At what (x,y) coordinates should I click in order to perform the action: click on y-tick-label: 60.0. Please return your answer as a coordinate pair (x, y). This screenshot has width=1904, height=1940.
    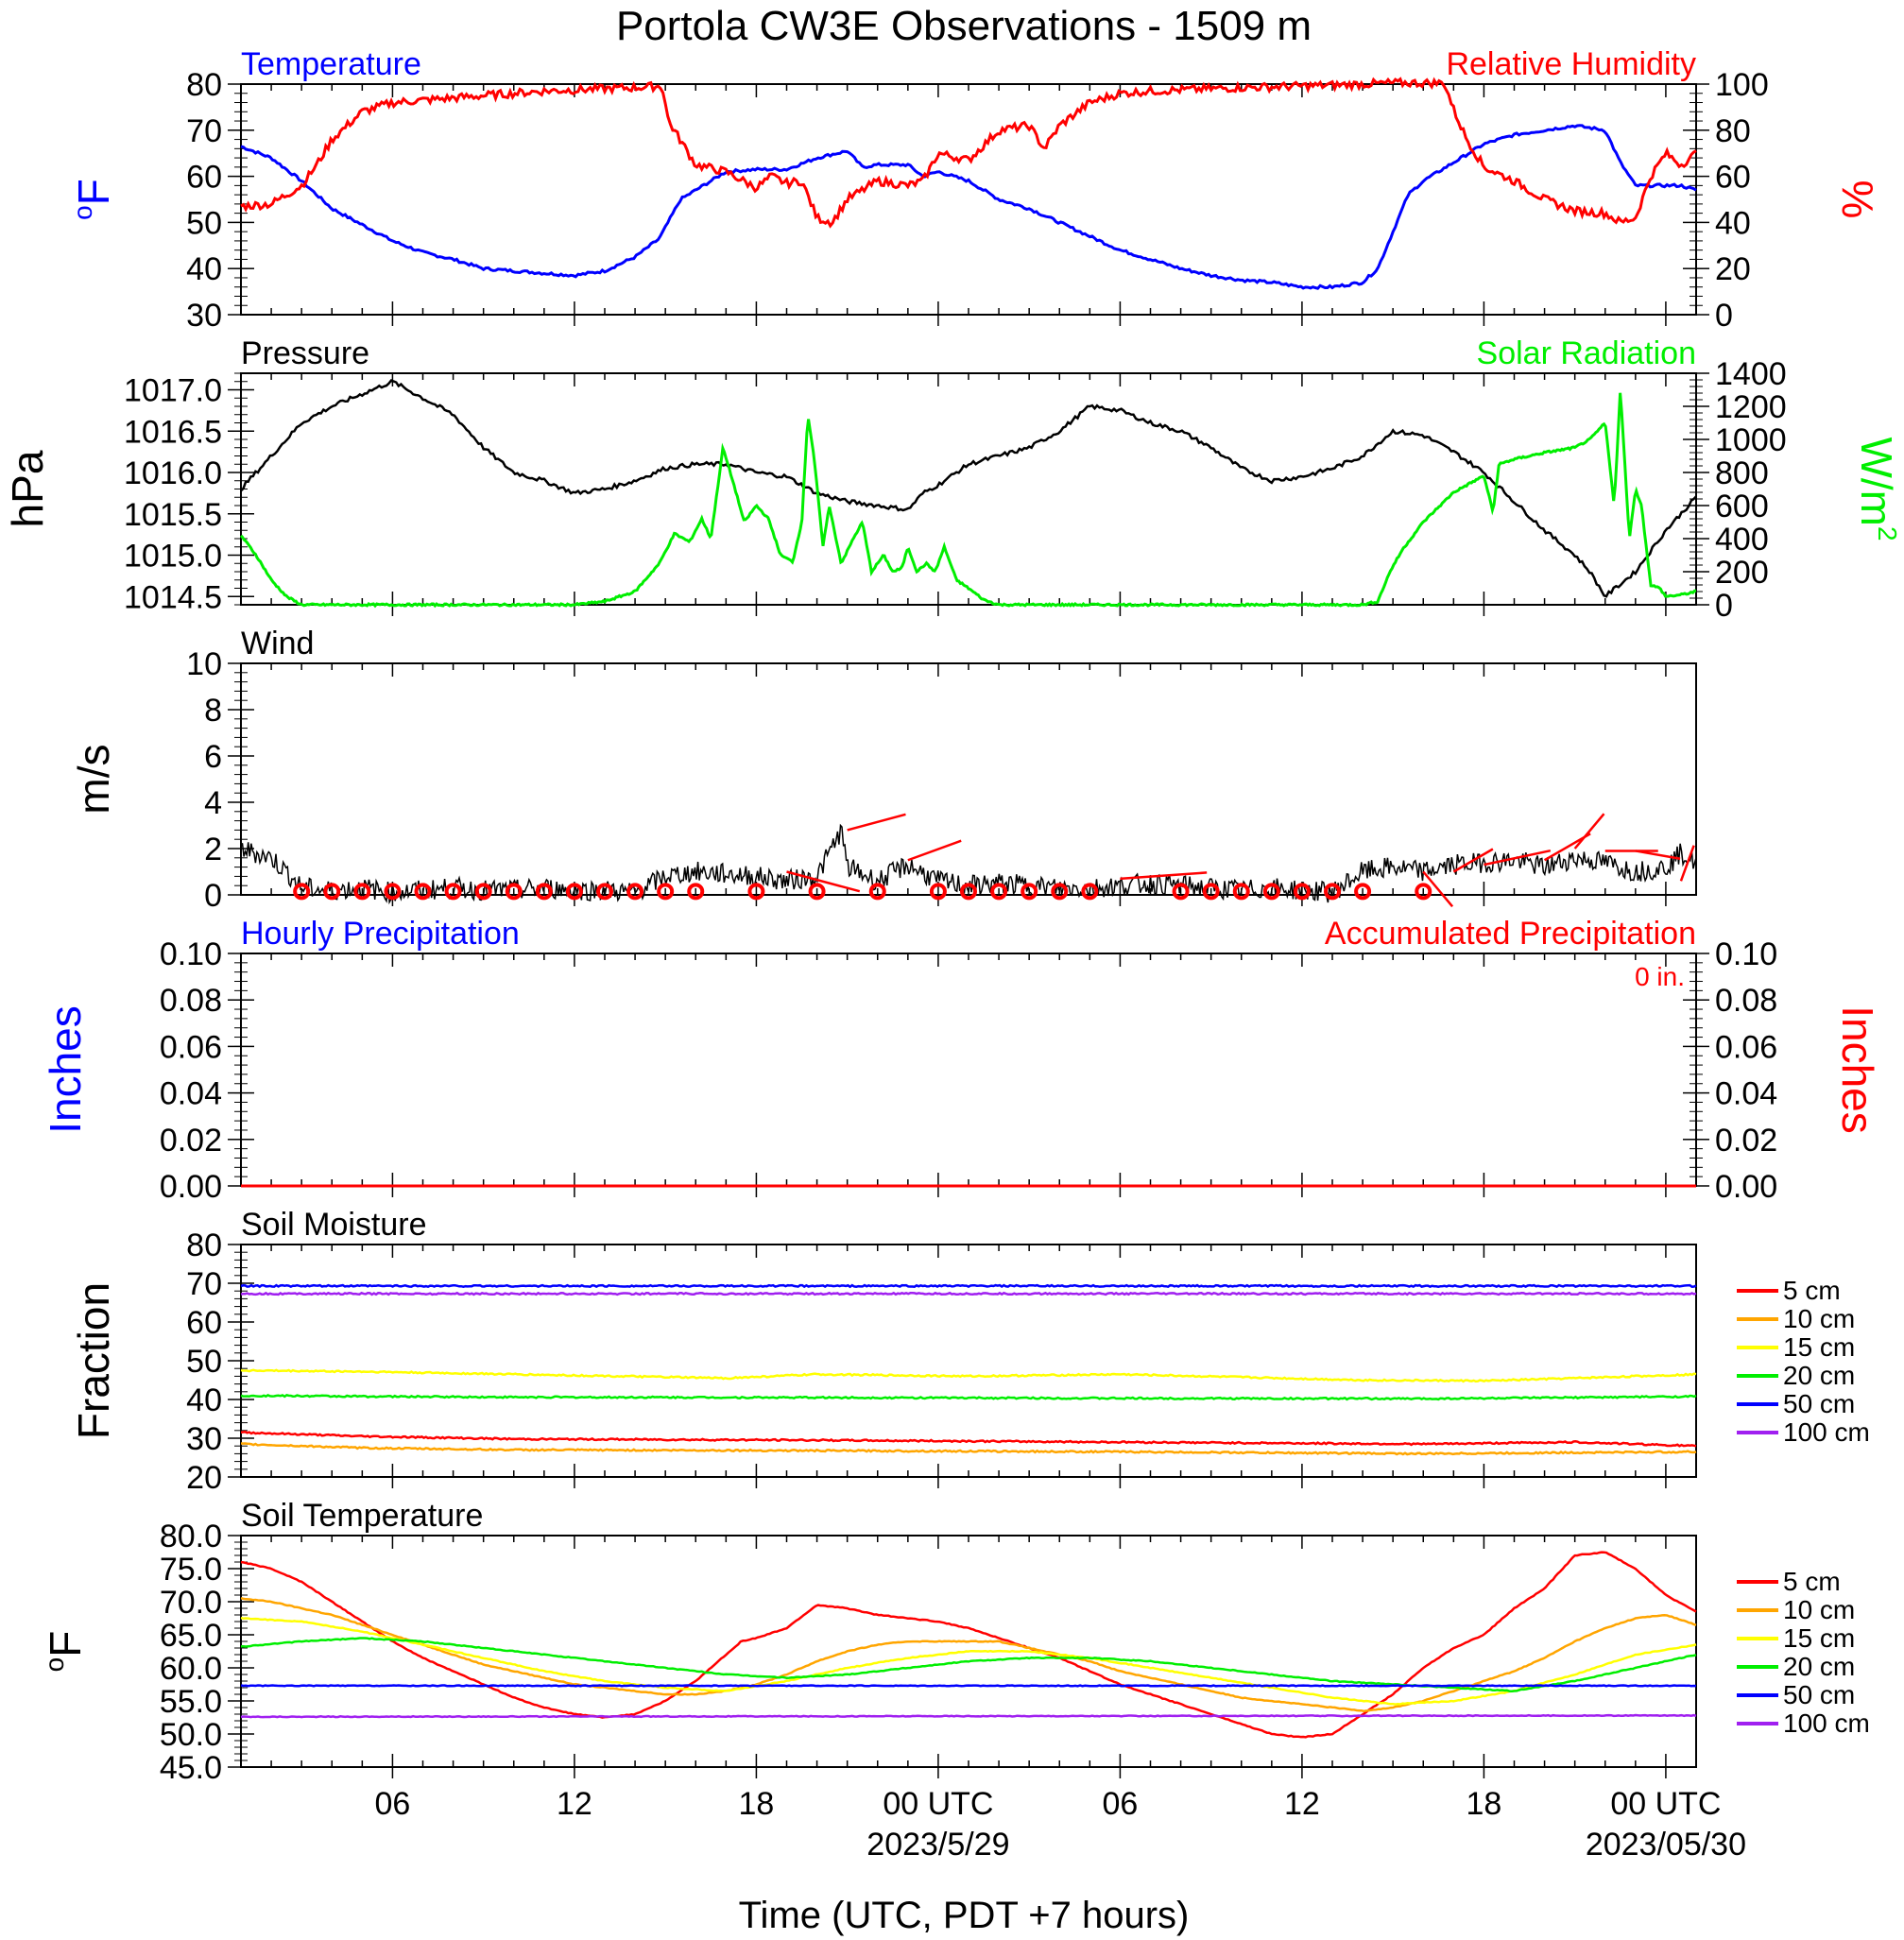
    Looking at the image, I should click on (191, 1669).